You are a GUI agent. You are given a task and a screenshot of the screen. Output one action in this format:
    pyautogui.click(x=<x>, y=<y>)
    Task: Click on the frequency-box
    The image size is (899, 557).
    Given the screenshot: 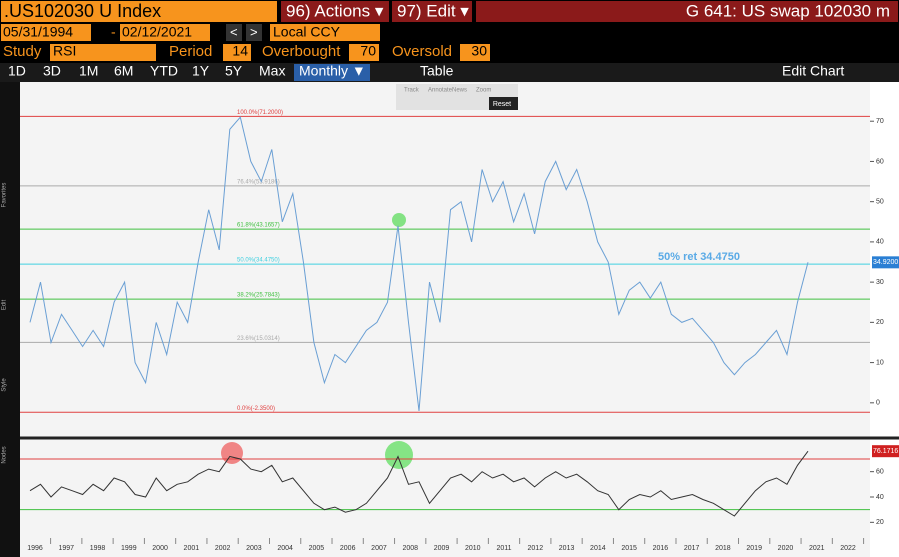 What is the action you would take?
    pyautogui.click(x=332, y=72)
    